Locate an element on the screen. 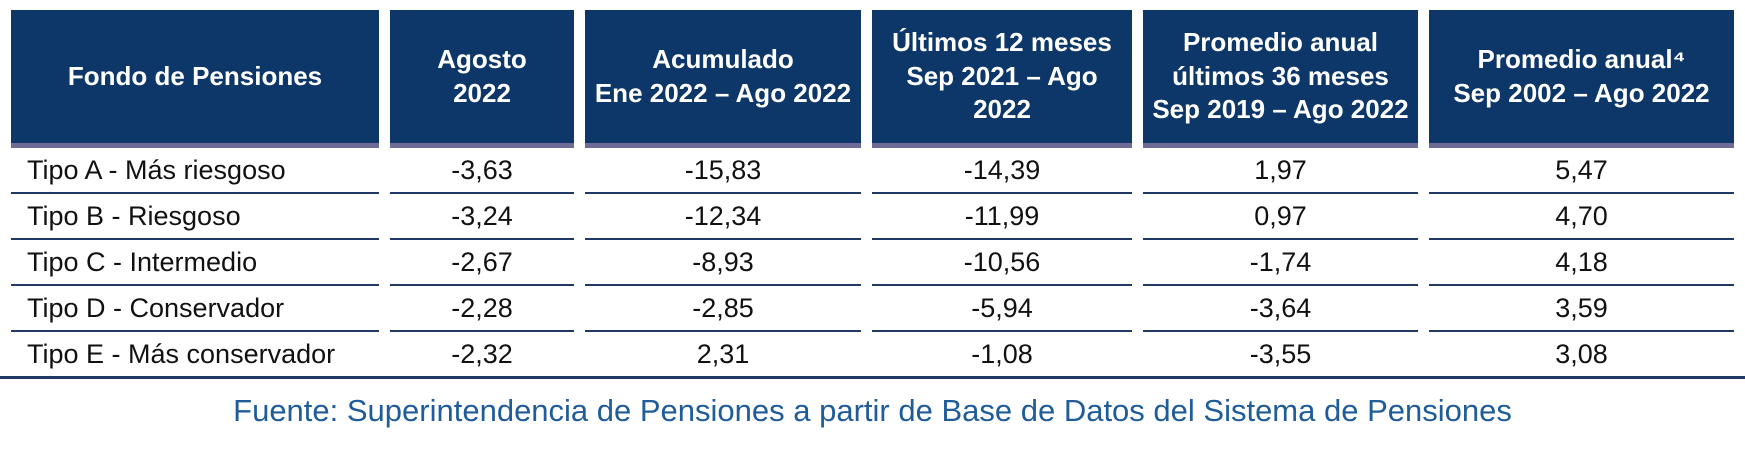 Image resolution: width=1745 pixels, height=473 pixels. value-cell: 2,31 is located at coordinates (723, 354).